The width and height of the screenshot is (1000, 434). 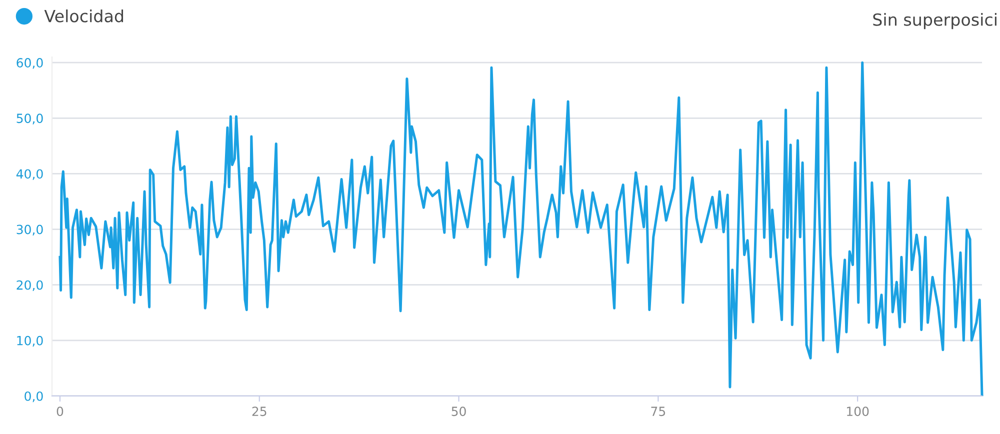 What do you see at coordinates (29, 230) in the screenshot?
I see `y-tick-label: 30,0` at bounding box center [29, 230].